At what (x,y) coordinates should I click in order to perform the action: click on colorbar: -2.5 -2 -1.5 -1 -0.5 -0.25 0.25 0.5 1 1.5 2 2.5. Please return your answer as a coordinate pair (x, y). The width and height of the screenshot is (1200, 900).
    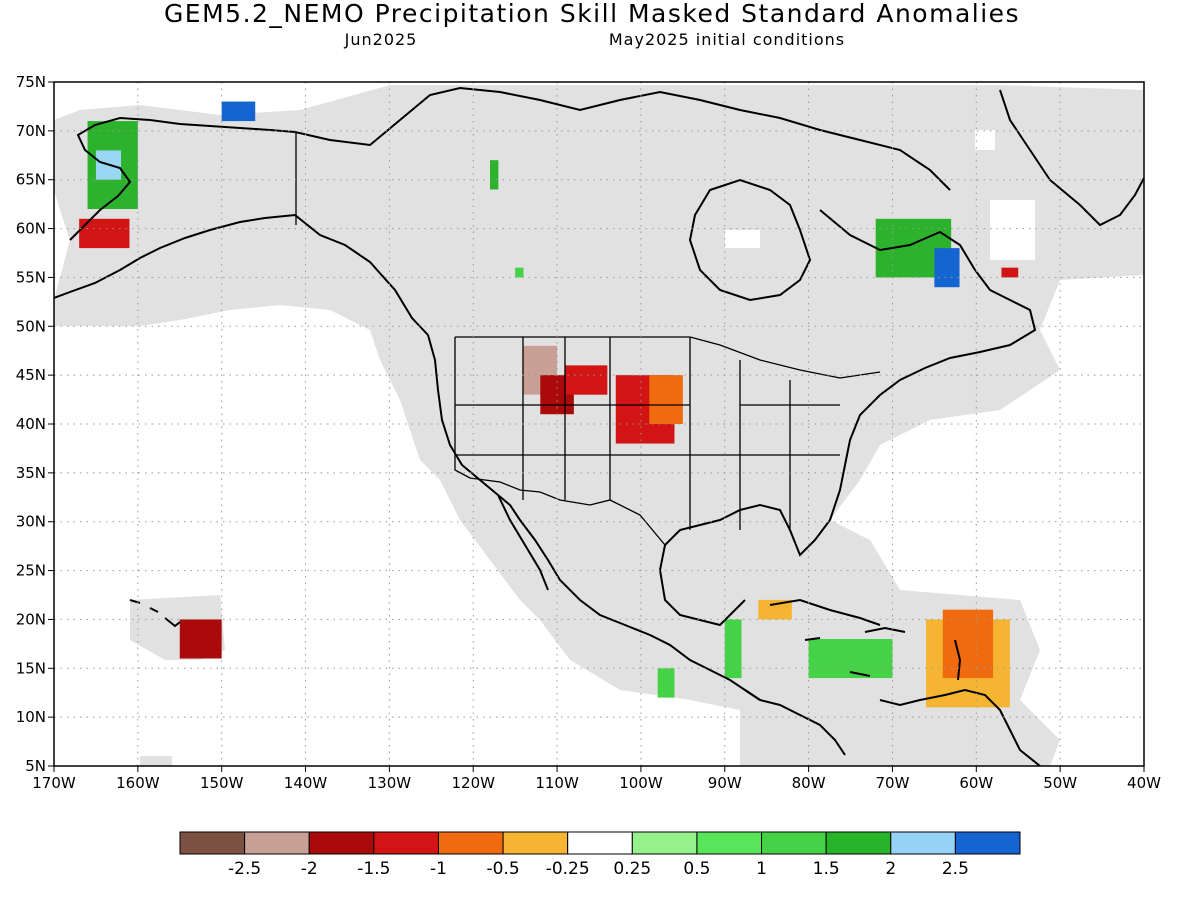
    Looking at the image, I should click on (600, 855).